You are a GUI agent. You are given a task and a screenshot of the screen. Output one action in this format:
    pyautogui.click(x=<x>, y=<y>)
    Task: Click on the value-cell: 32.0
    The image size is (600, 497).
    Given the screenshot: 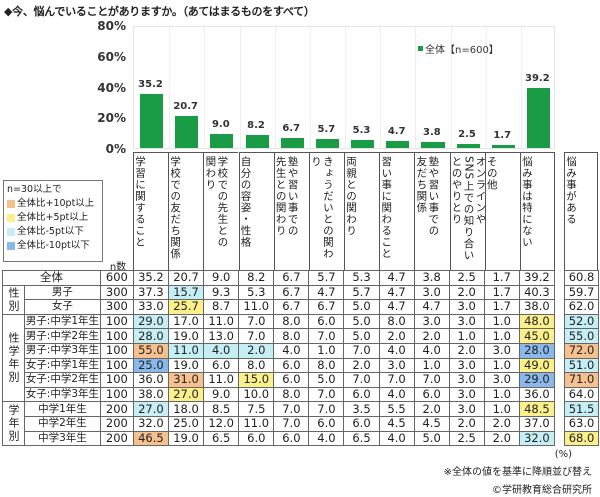 What is the action you would take?
    pyautogui.click(x=150, y=423)
    